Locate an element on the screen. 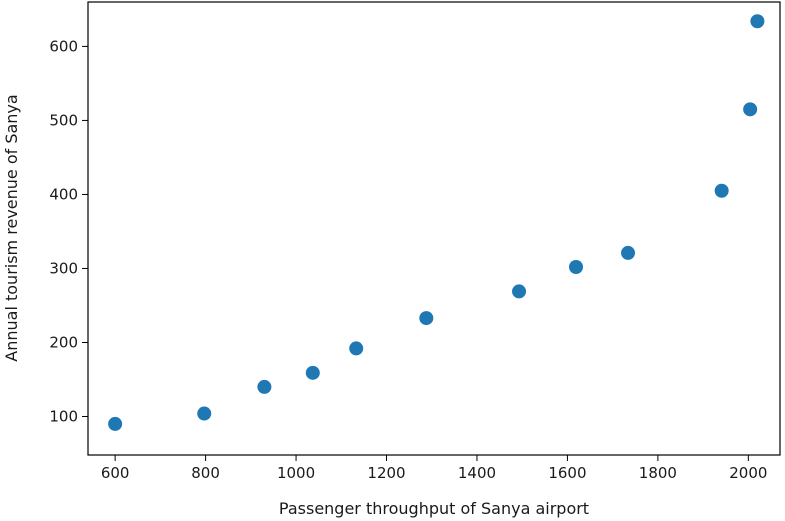 This screenshot has height=521, width=785. x-tick-label: 1000 is located at coordinates (296, 473).